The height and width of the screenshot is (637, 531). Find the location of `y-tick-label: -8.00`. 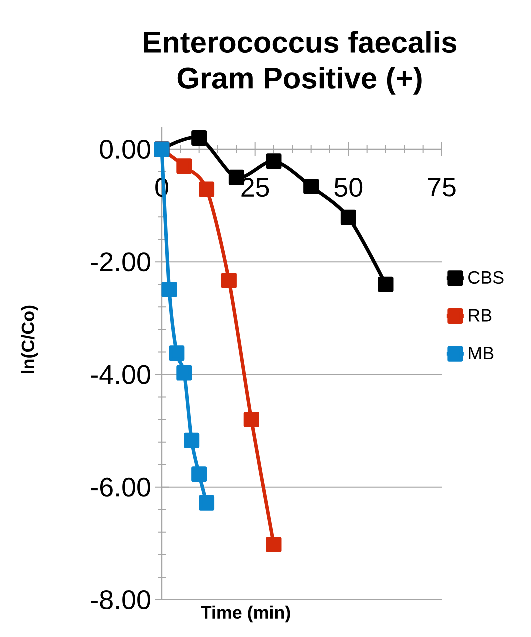

y-tick-label: -8.00 is located at coordinates (120, 600).